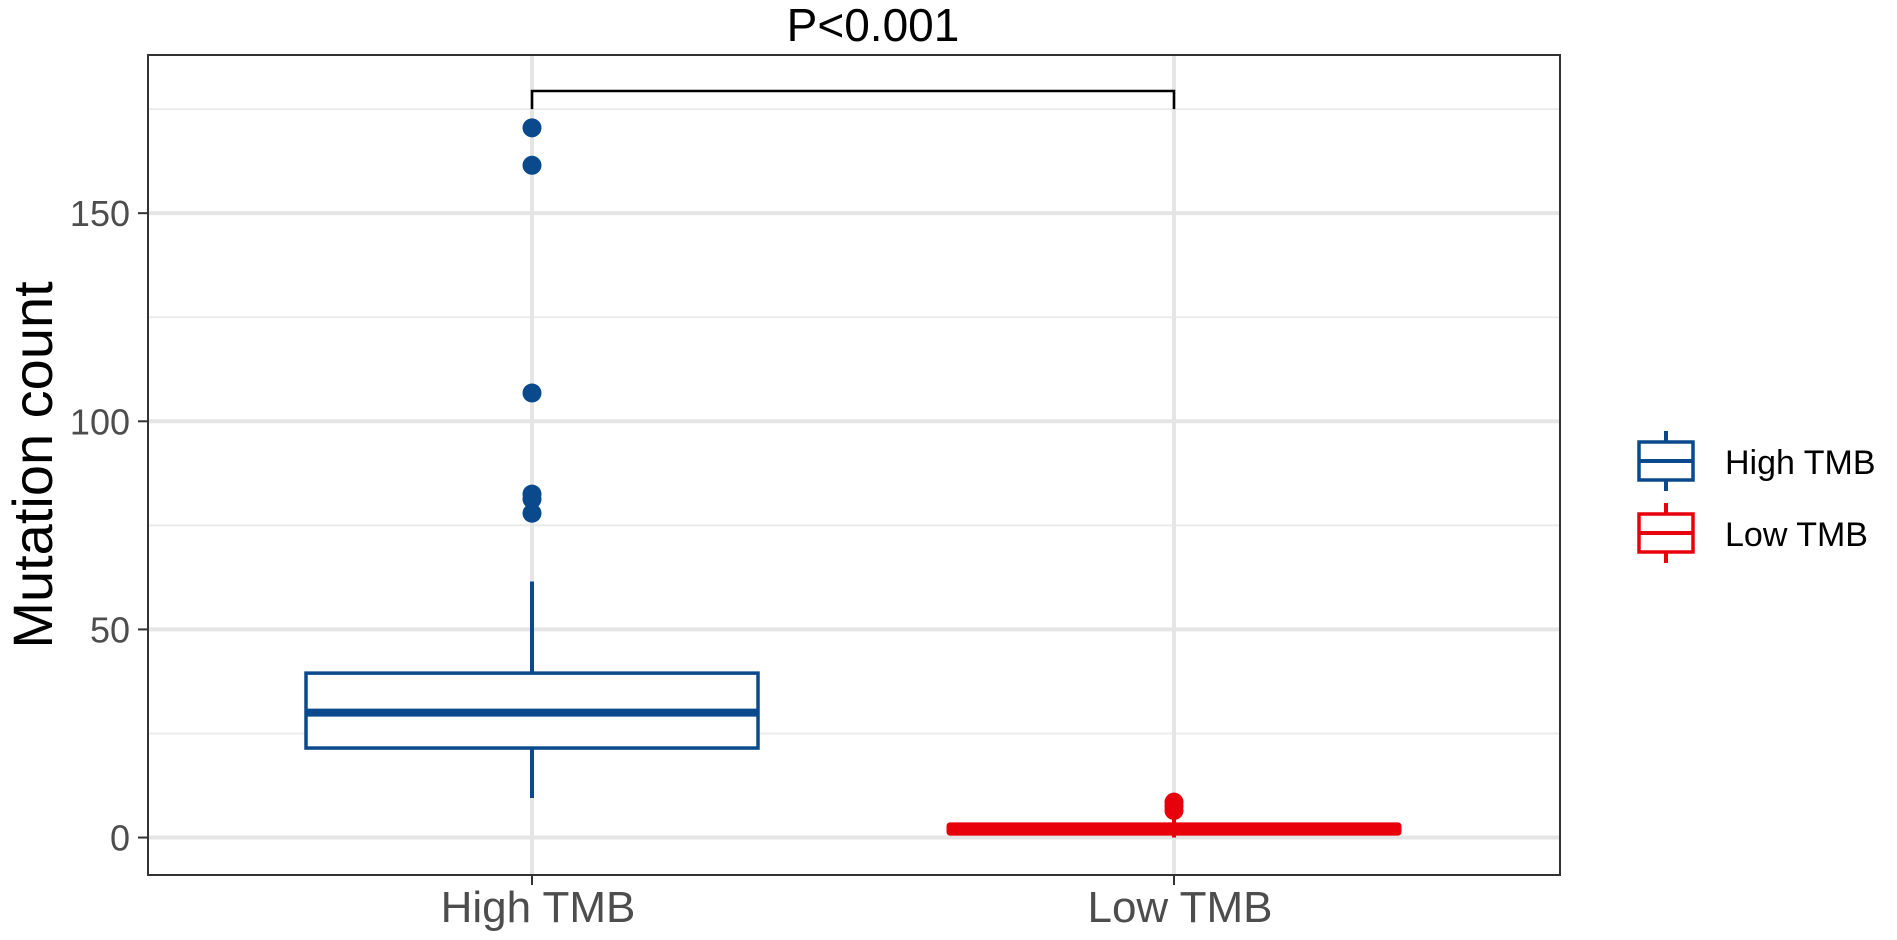  Describe the element at coordinates (120, 838) in the screenshot. I see `y-tick-label: 0` at that location.